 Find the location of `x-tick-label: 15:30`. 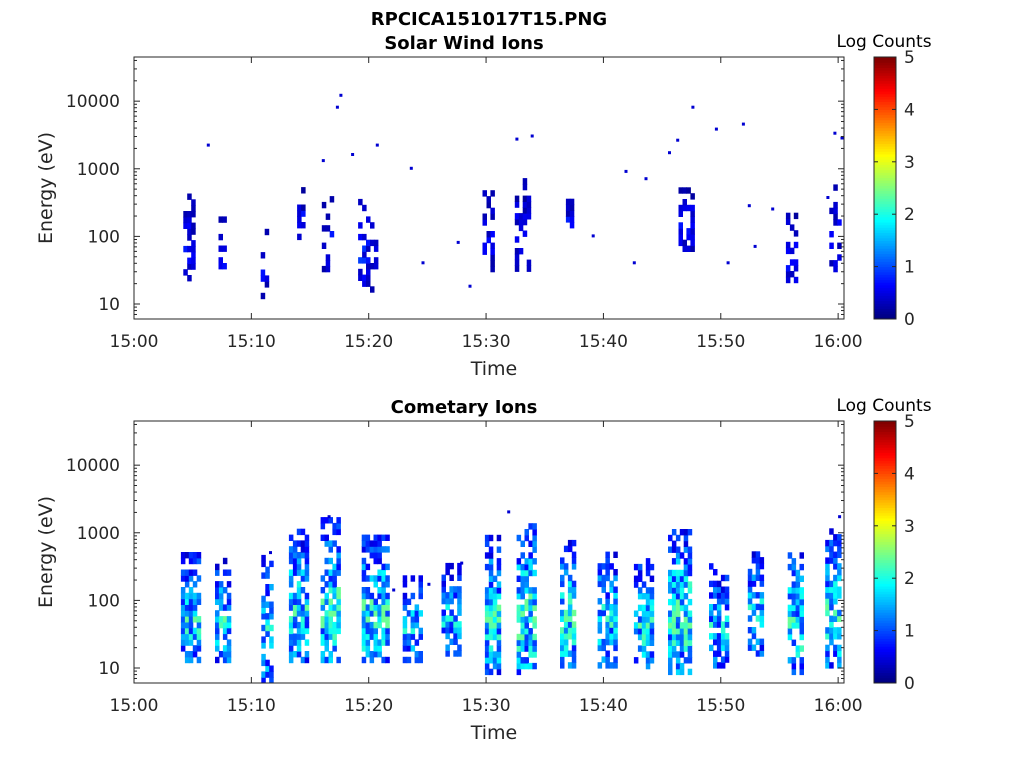

x-tick-label: 15:30 is located at coordinates (486, 706).